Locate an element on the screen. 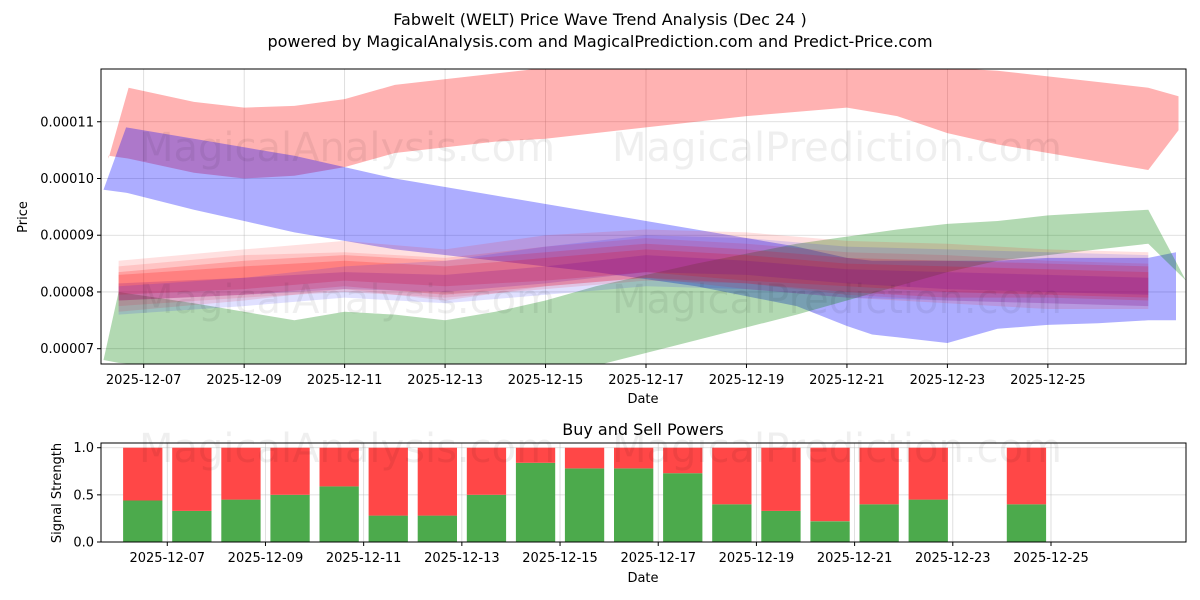  band-purple-band-e is located at coordinates (633, 278).